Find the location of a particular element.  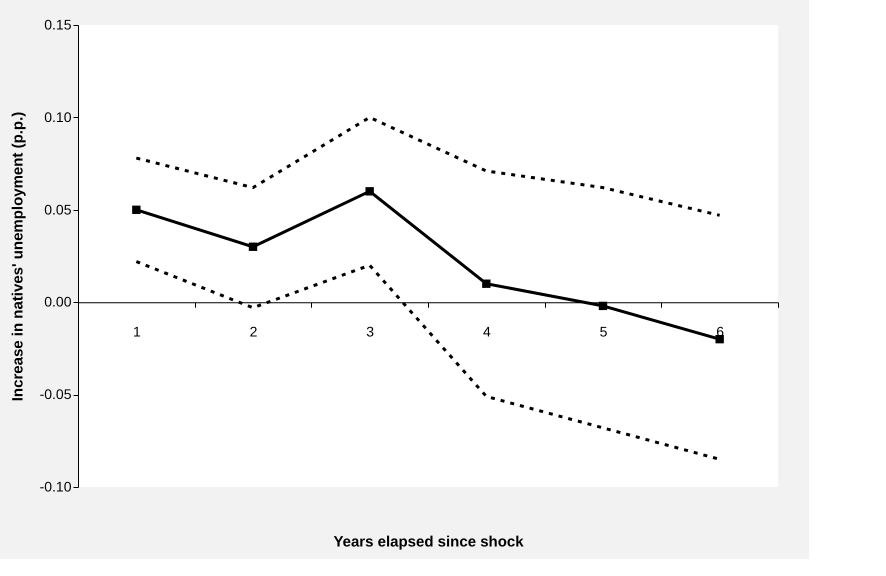

y-tick-label: -0.10 is located at coordinates (56, 486).